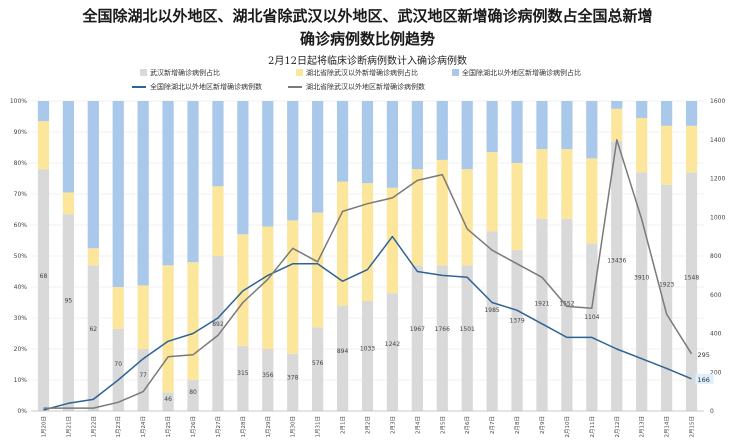  Describe the element at coordinates (367, 61) in the screenshot. I see `chart-subtitle: 2月12日起将临床诊断病例数计入确诊病例数` at that location.